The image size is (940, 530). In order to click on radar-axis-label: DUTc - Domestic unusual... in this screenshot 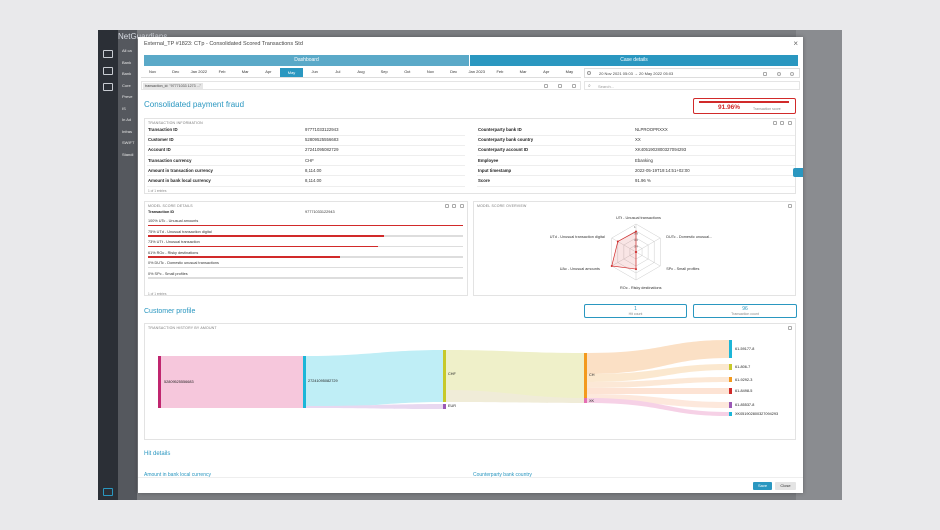, I will do `click(689, 237)`.